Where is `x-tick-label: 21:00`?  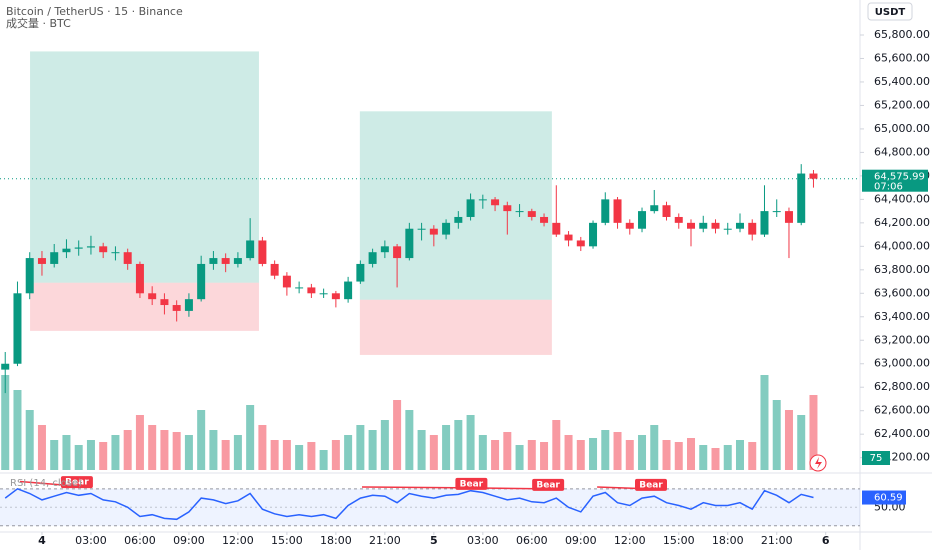
x-tick-label: 21:00 is located at coordinates (777, 540).